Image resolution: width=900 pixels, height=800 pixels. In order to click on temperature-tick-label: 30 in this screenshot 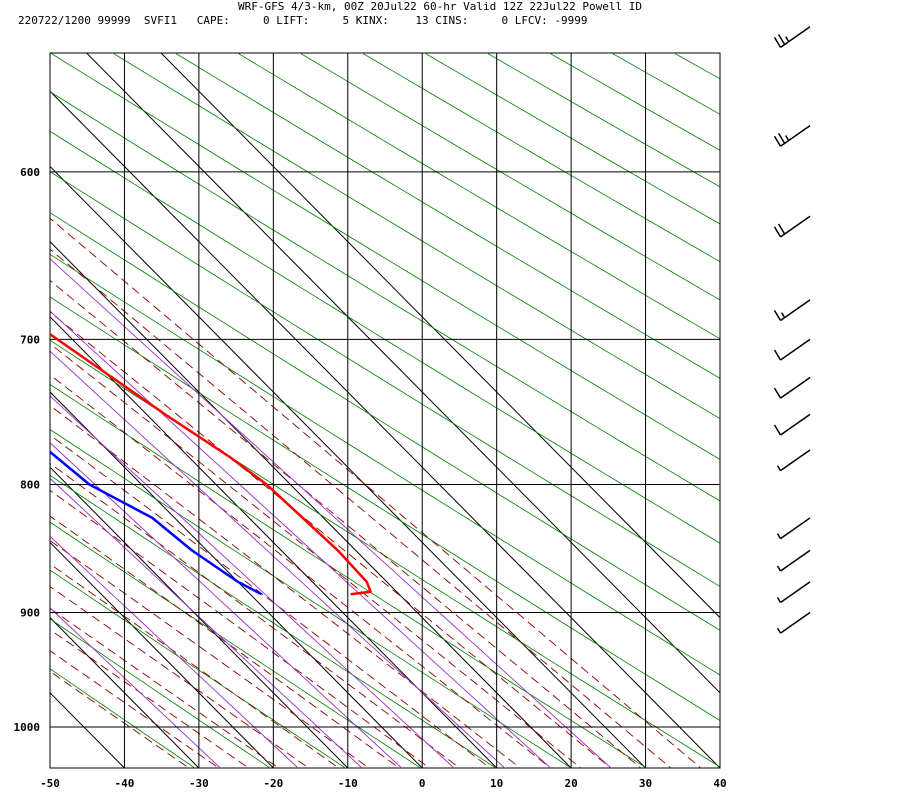, I will do `click(645, 783)`.